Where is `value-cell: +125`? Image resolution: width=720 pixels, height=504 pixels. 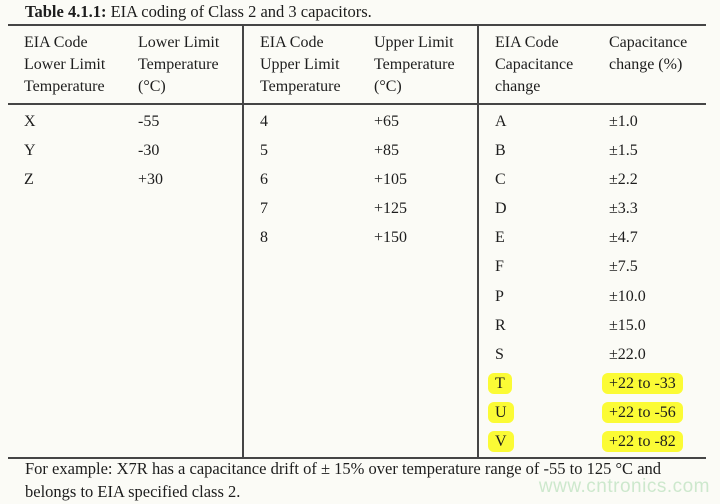 value-cell: +125 is located at coordinates (391, 209).